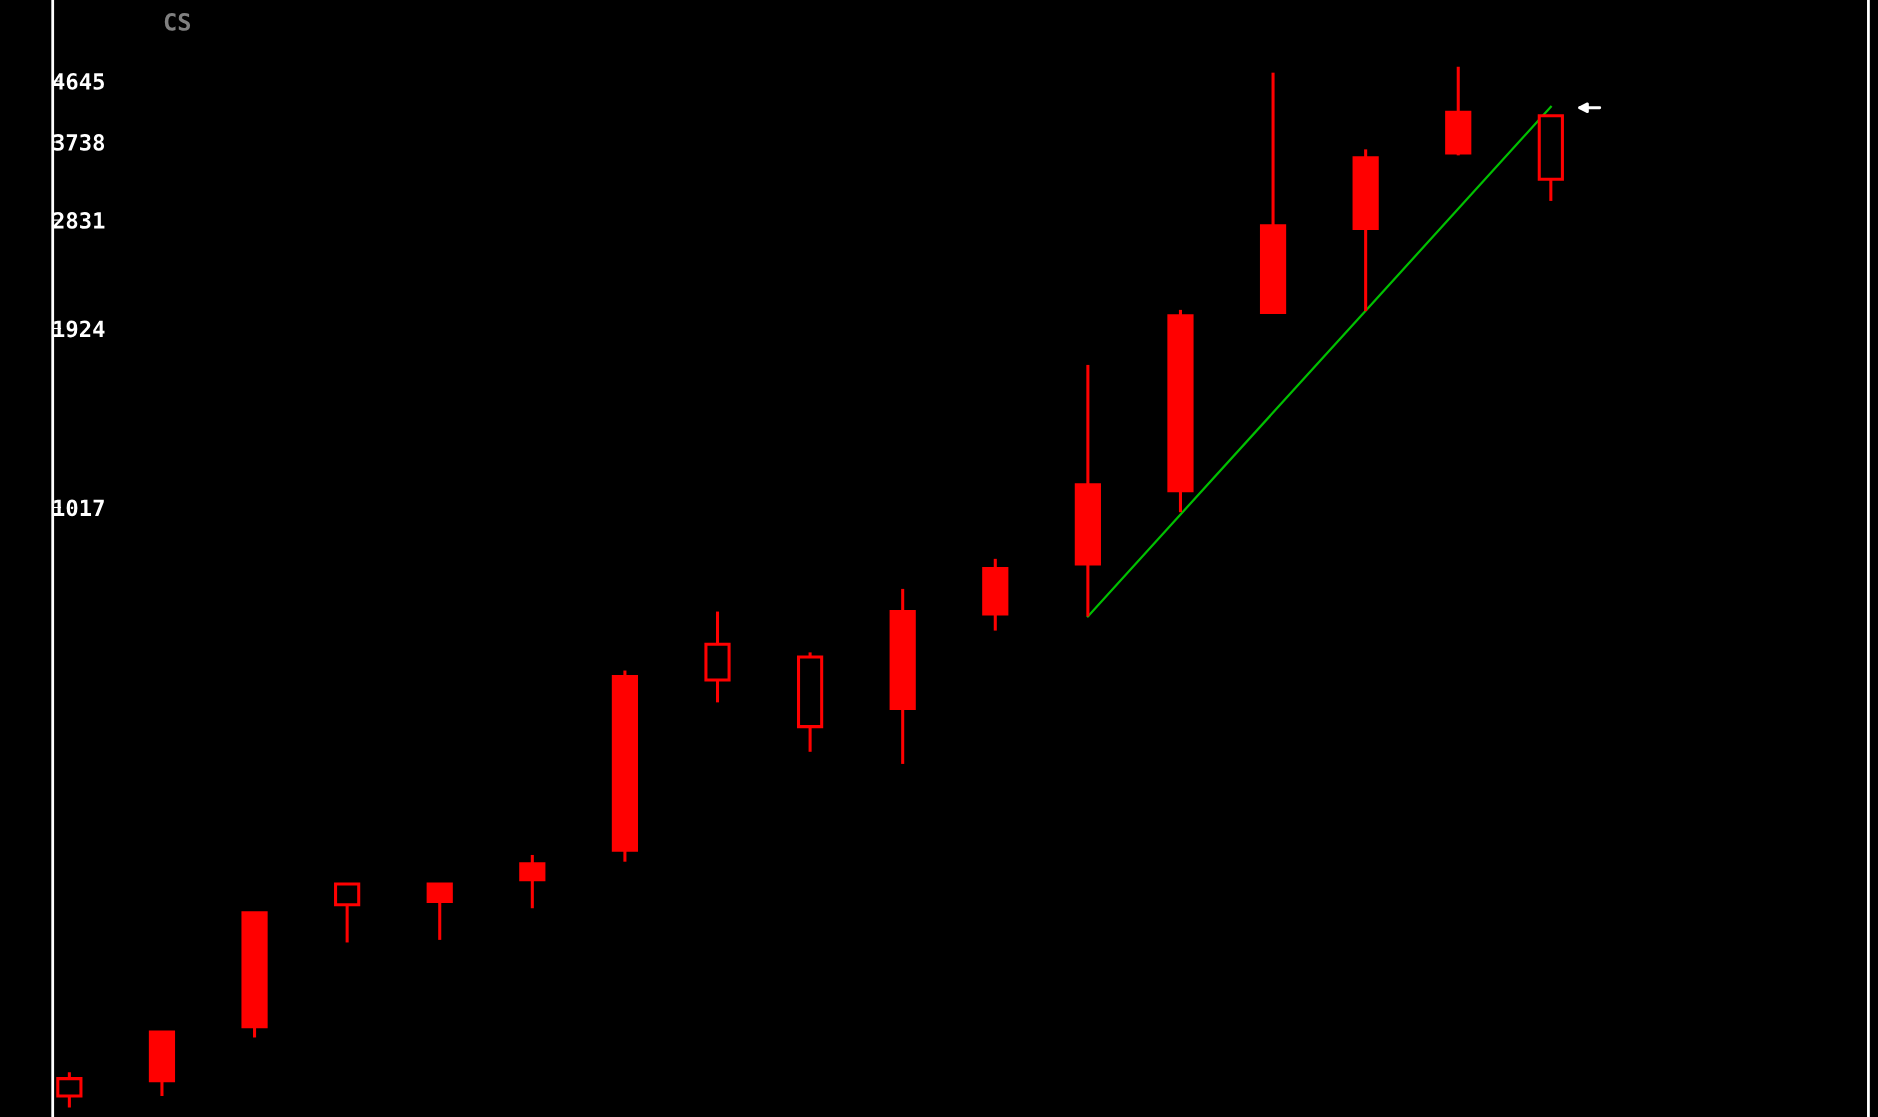 This screenshot has width=1878, height=1117. What do you see at coordinates (1319, 361) in the screenshot?
I see `line-series` at bounding box center [1319, 361].